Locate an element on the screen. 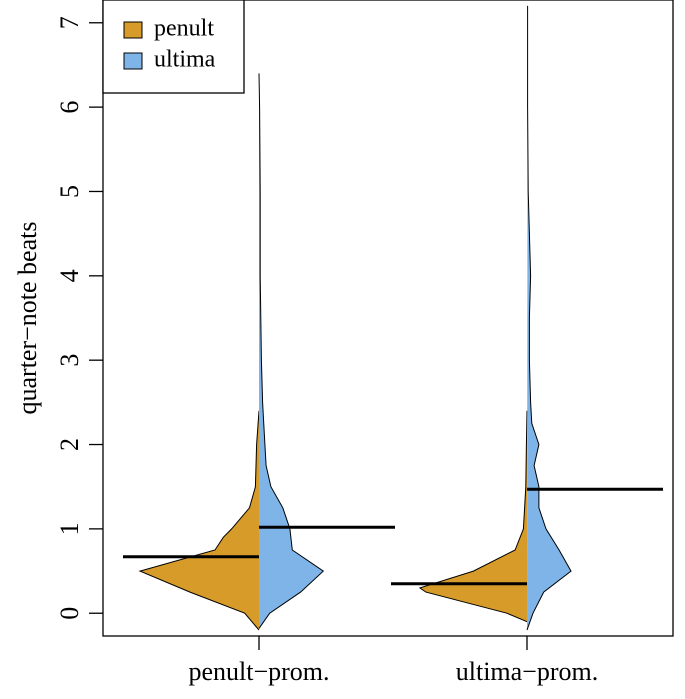 The width and height of the screenshot is (685, 699). y-tick-label: 0 is located at coordinates (69, 613).